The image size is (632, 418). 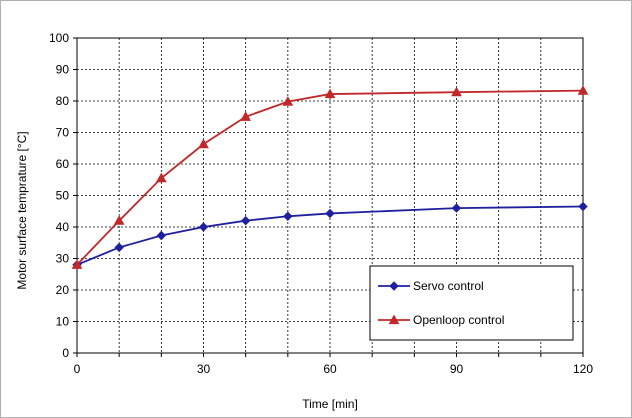 What do you see at coordinates (457, 369) in the screenshot?
I see `x-tick-label: 90` at bounding box center [457, 369].